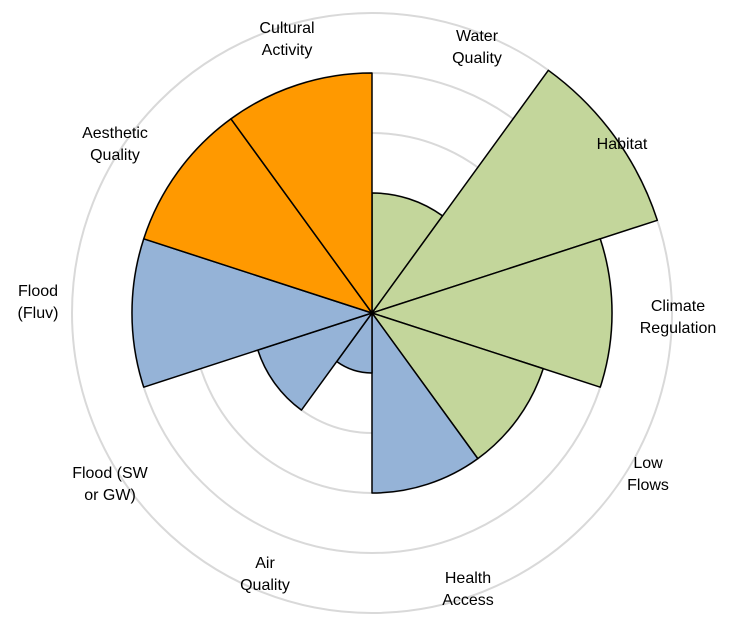 The width and height of the screenshot is (731, 624). What do you see at coordinates (38, 302) in the screenshot?
I see `category-label: Flood (Fluv)` at bounding box center [38, 302].